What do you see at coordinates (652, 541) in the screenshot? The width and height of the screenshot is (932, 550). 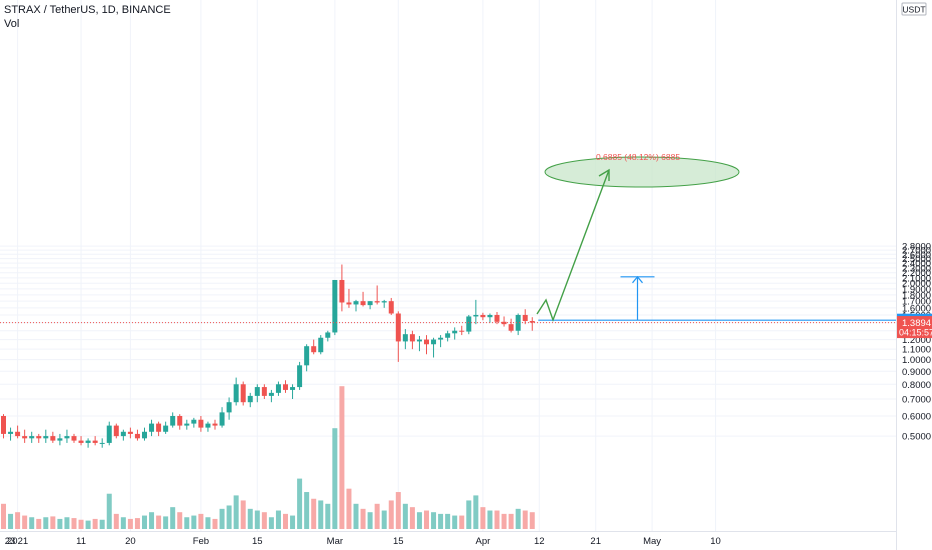 I see `time-tick-label: May` at bounding box center [652, 541].